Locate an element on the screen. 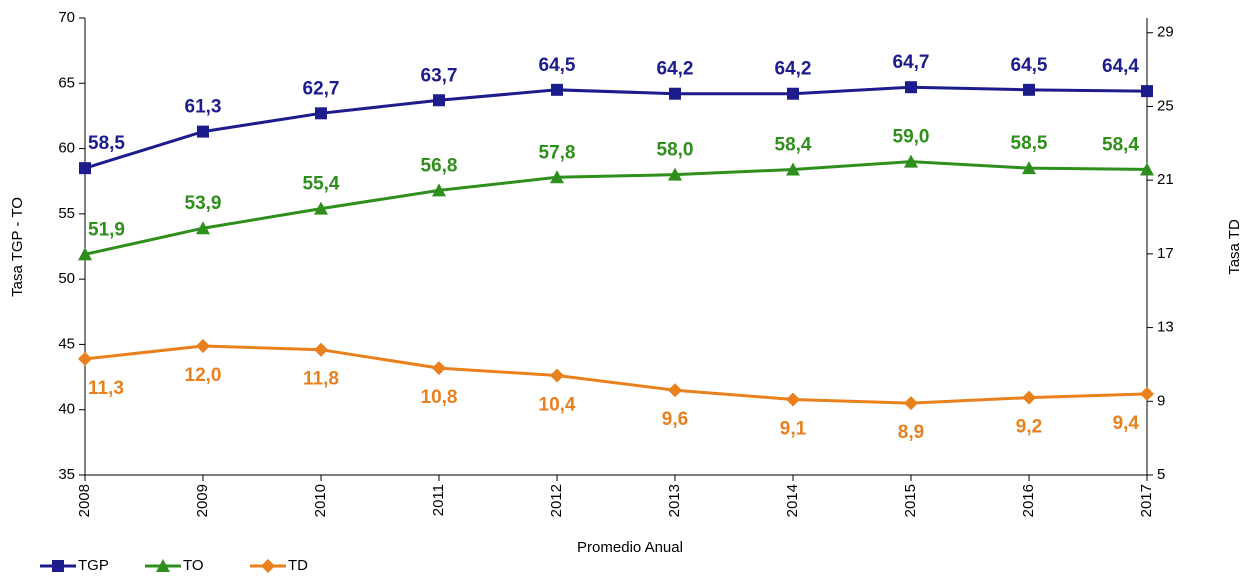 This screenshot has height=577, width=1249. y-tick-label: 35 is located at coordinates (66, 474).